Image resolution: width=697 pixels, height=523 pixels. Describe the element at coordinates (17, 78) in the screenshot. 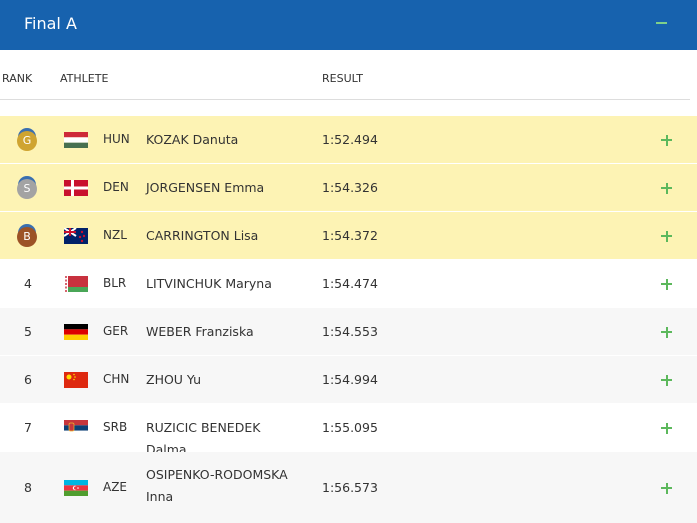

I see `column-header: RANK` at that location.